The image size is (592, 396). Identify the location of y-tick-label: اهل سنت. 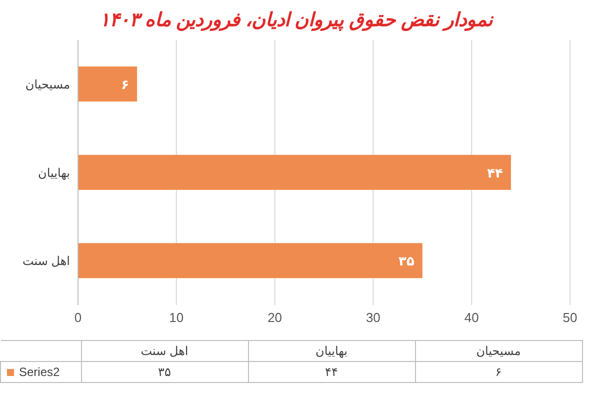
(46, 261).